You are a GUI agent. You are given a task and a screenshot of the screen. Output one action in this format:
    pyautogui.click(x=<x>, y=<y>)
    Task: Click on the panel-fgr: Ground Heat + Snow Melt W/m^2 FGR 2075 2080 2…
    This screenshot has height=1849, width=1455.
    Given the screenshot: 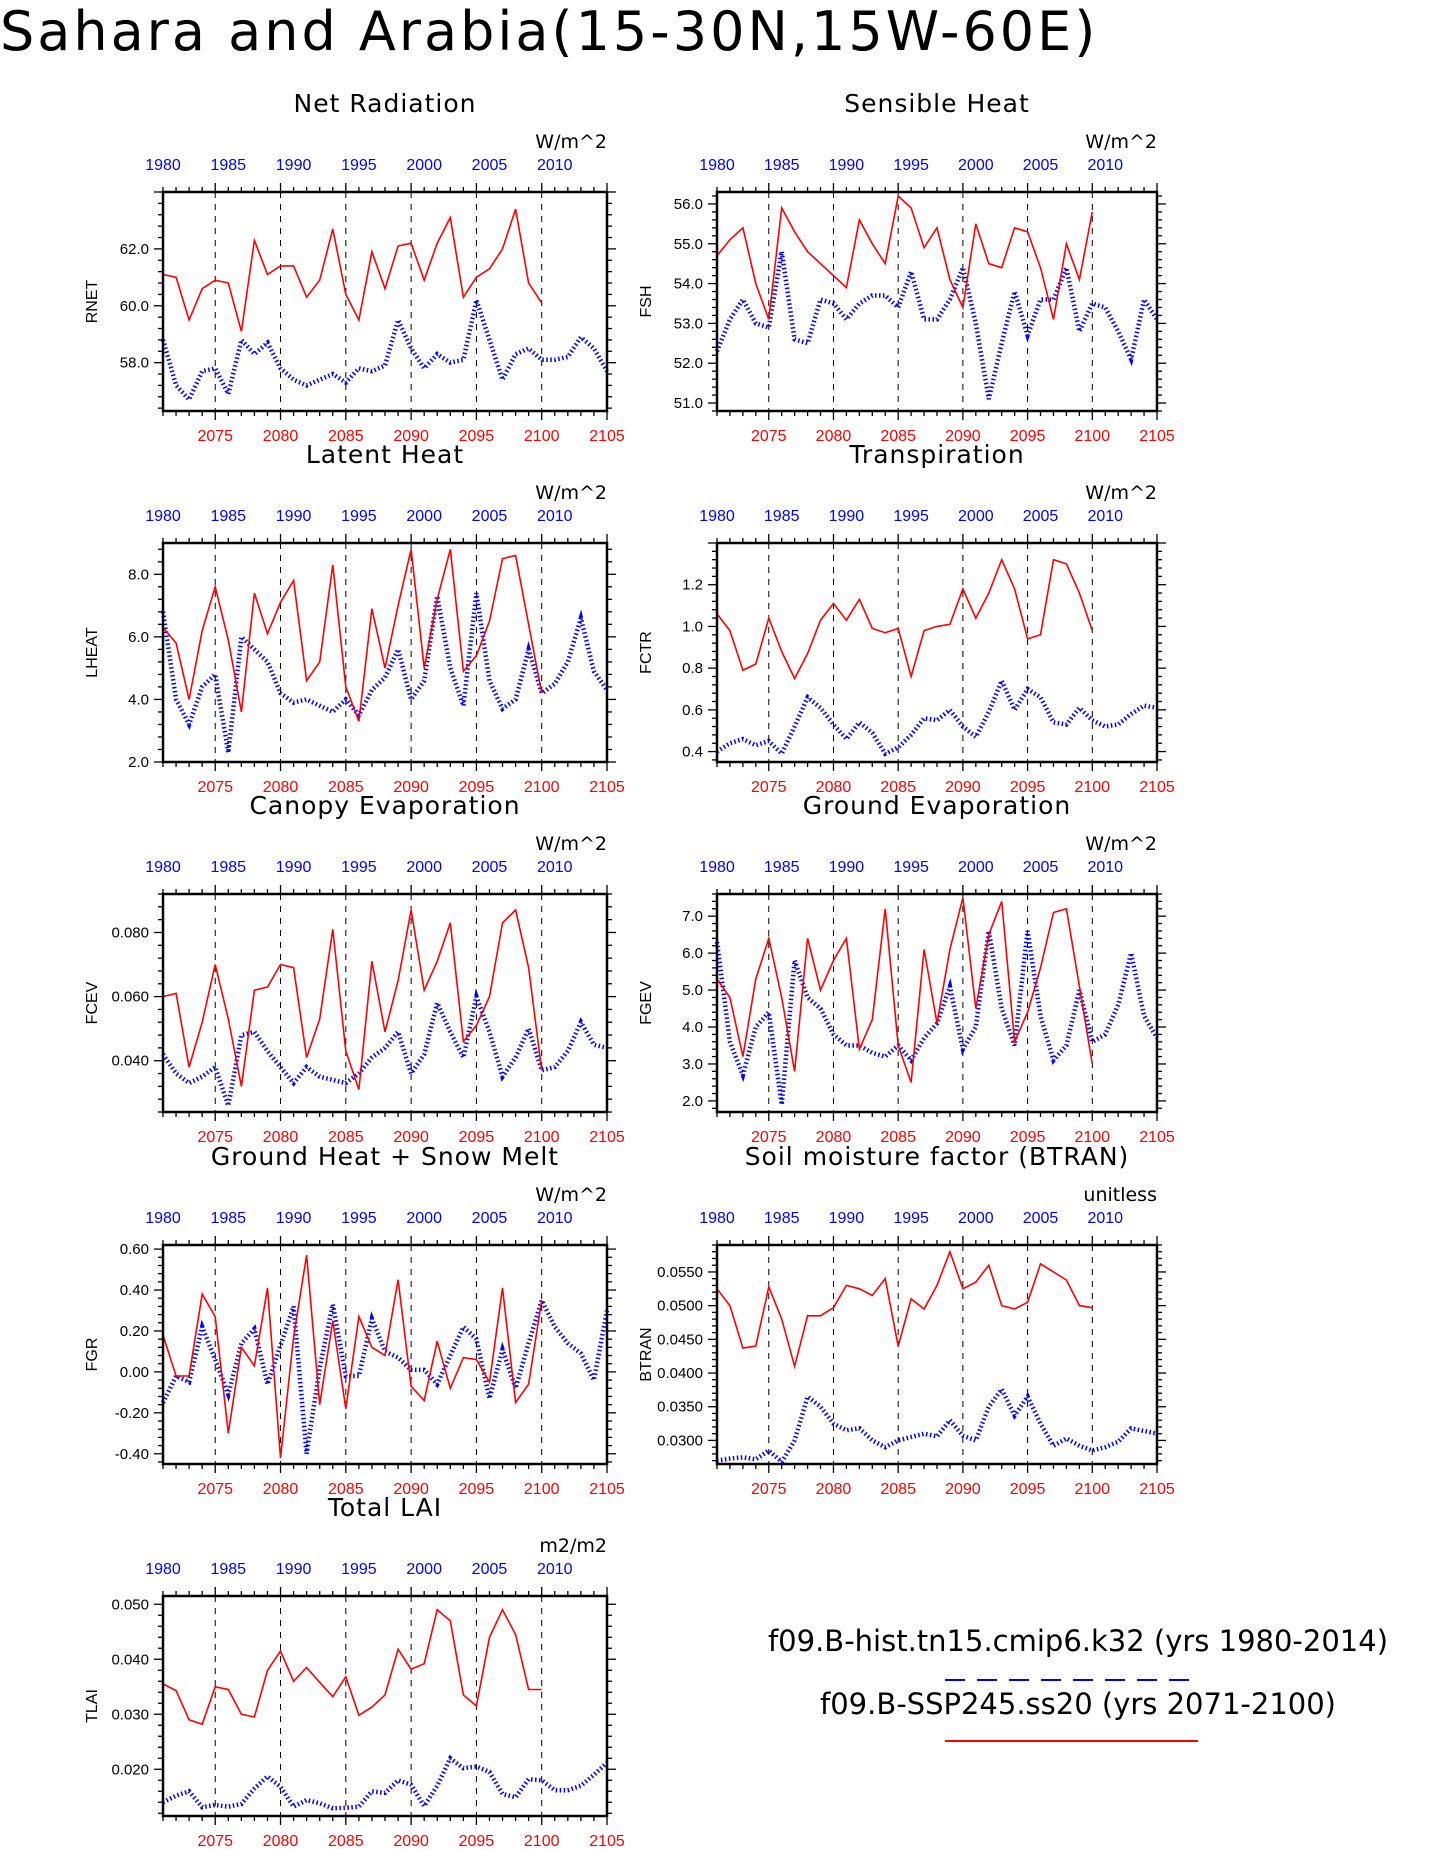 What is the action you would take?
    pyautogui.click(x=354, y=1320)
    